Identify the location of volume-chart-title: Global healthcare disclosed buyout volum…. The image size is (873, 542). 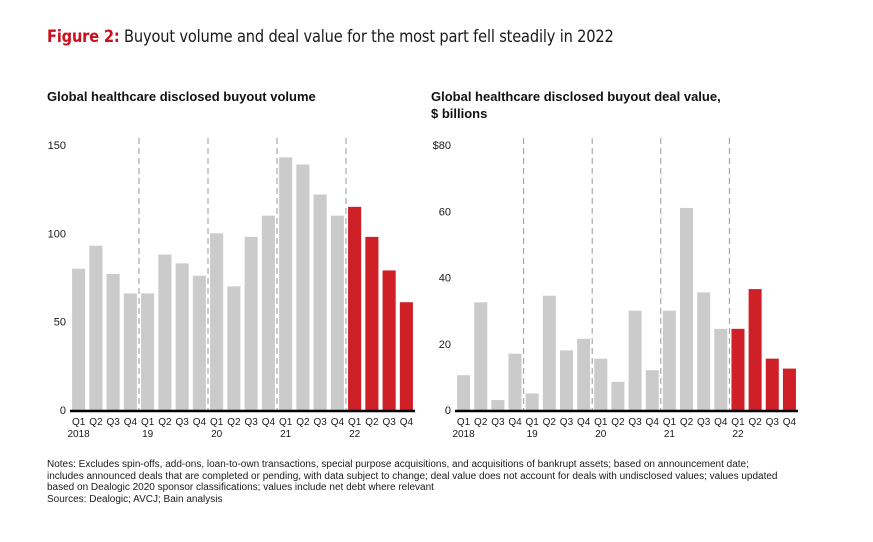
(181, 96).